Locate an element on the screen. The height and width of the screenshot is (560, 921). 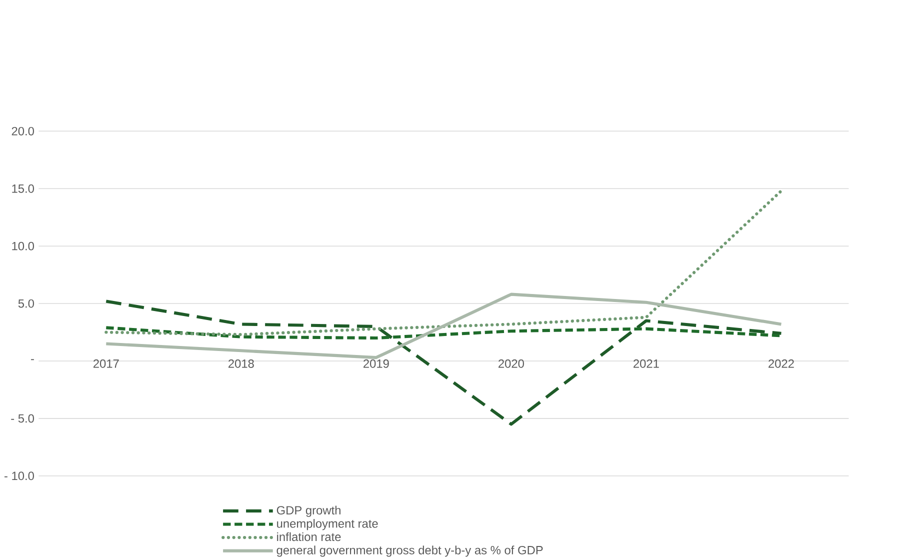
x-tick-label: 2017 is located at coordinates (106, 363).